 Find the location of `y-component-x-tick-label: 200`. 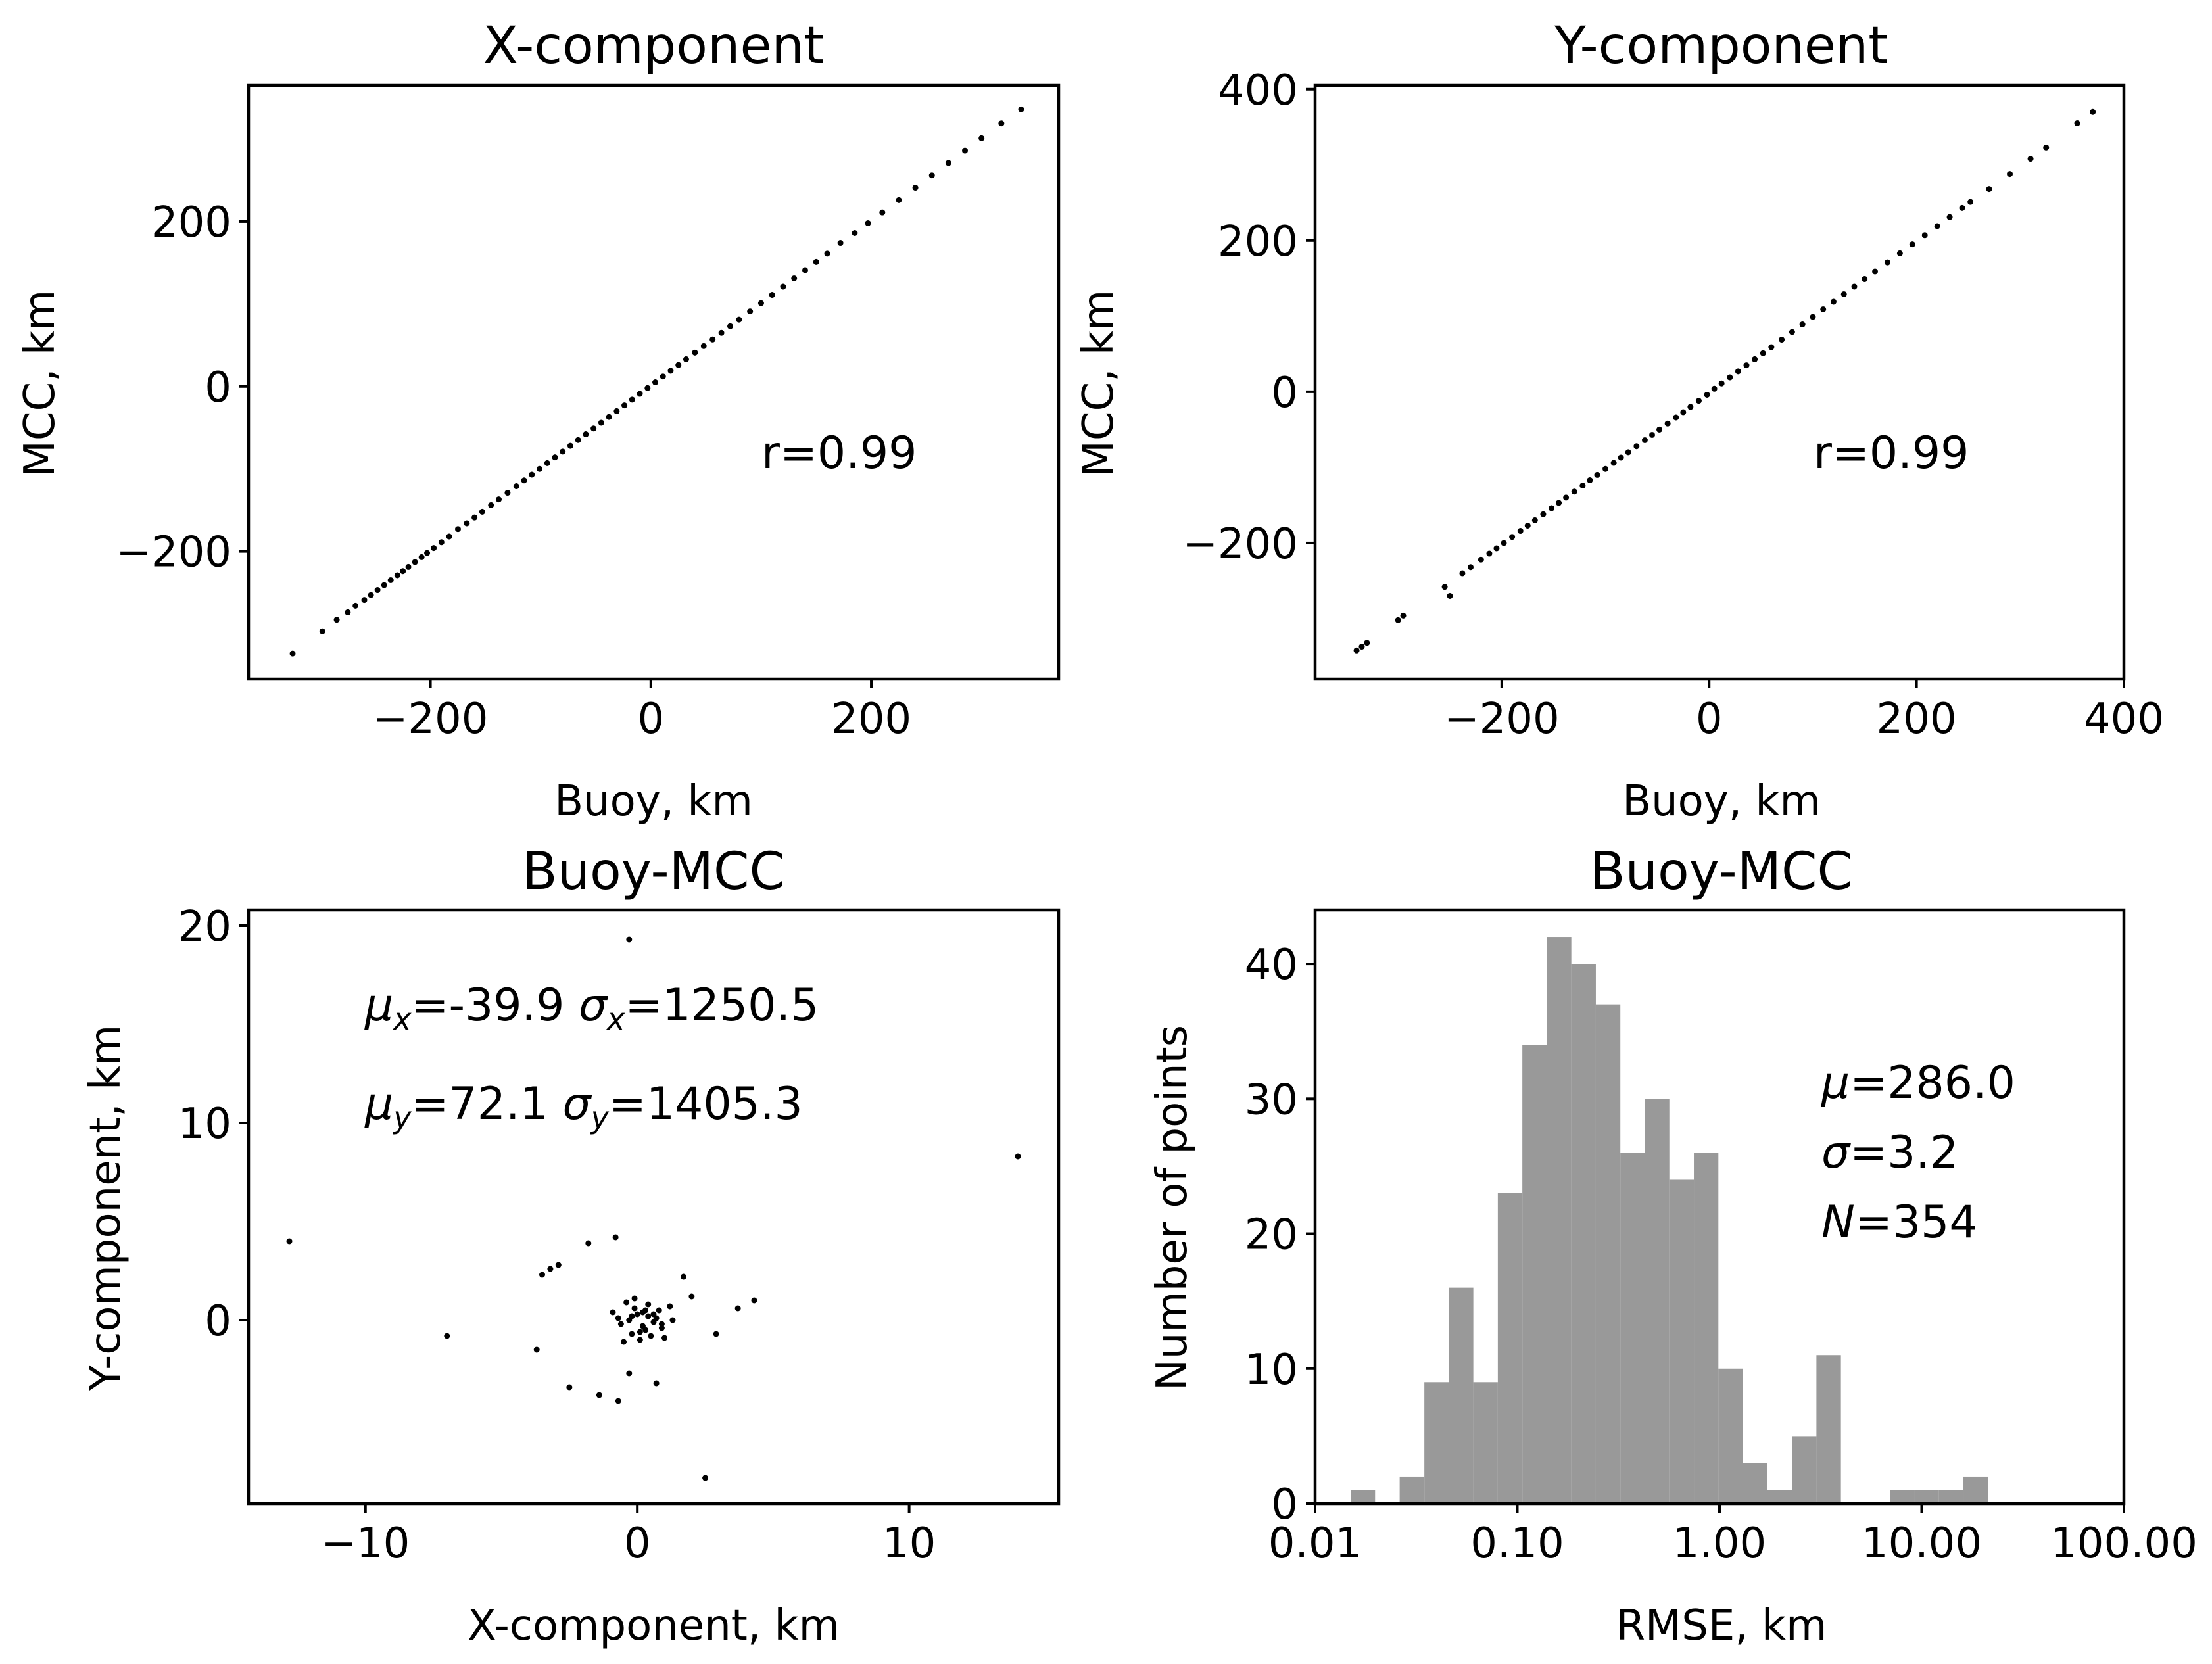

y-component-x-tick-label: 200 is located at coordinates (1917, 719).